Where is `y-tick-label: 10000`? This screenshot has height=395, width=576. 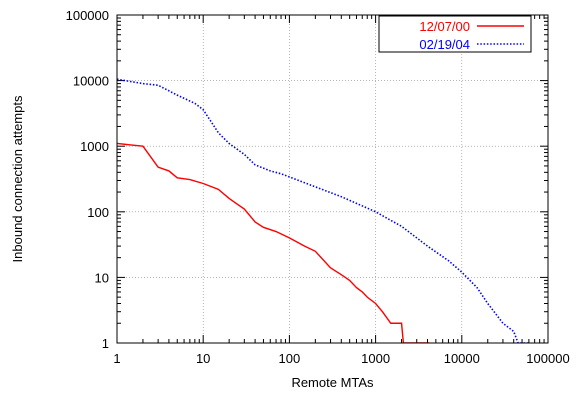 y-tick-label: 10000 is located at coordinates (91, 81).